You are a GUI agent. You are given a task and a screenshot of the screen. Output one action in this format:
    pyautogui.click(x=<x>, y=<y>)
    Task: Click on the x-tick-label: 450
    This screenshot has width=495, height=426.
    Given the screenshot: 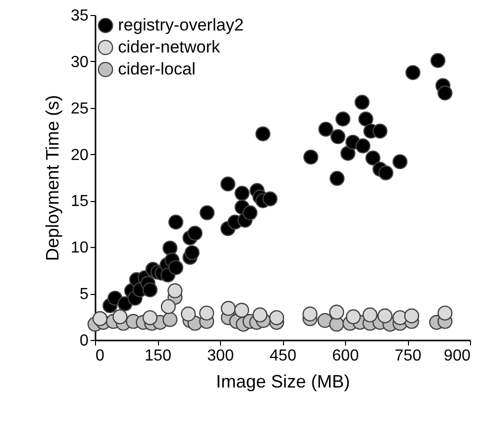 What is the action you would take?
    pyautogui.click(x=283, y=356)
    